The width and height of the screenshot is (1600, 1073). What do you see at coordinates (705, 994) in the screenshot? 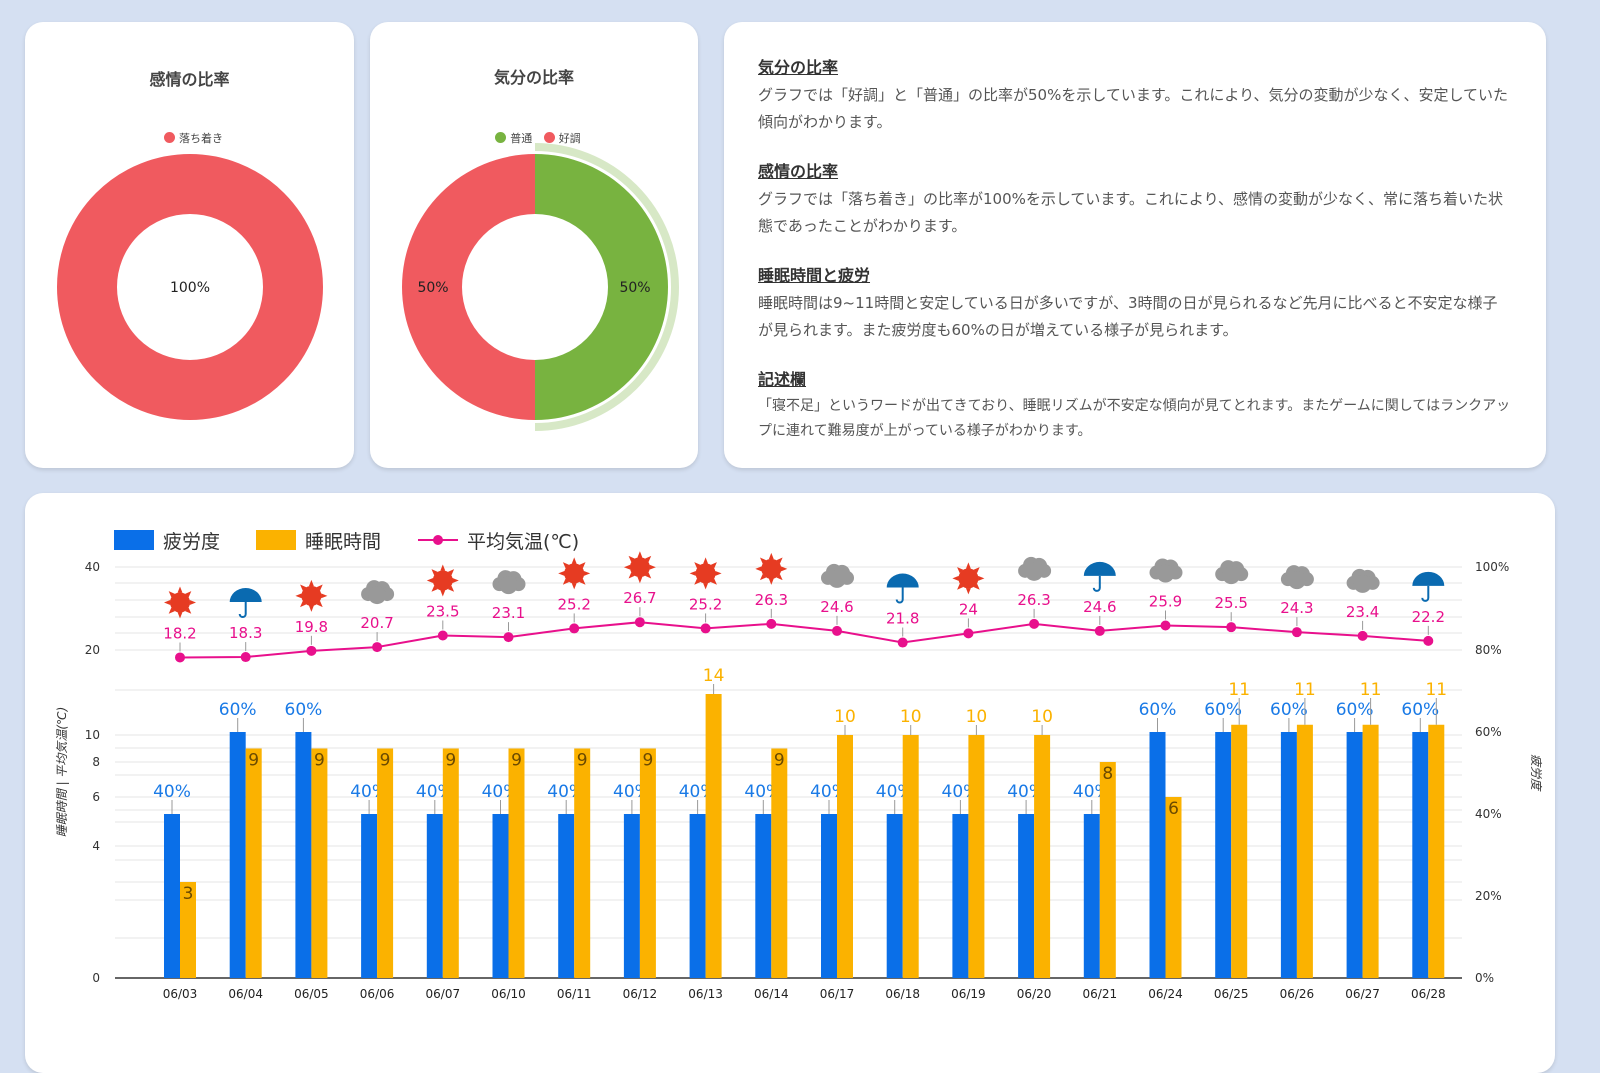
I see `x-tick-label: 06/13` at bounding box center [705, 994].